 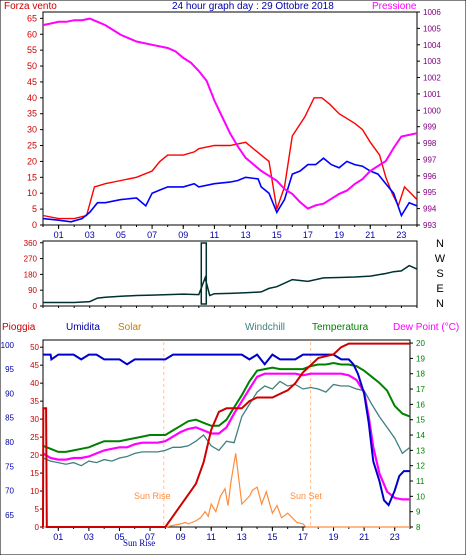 I want to click on temp-y-tick-label: 8, so click(x=418, y=527).